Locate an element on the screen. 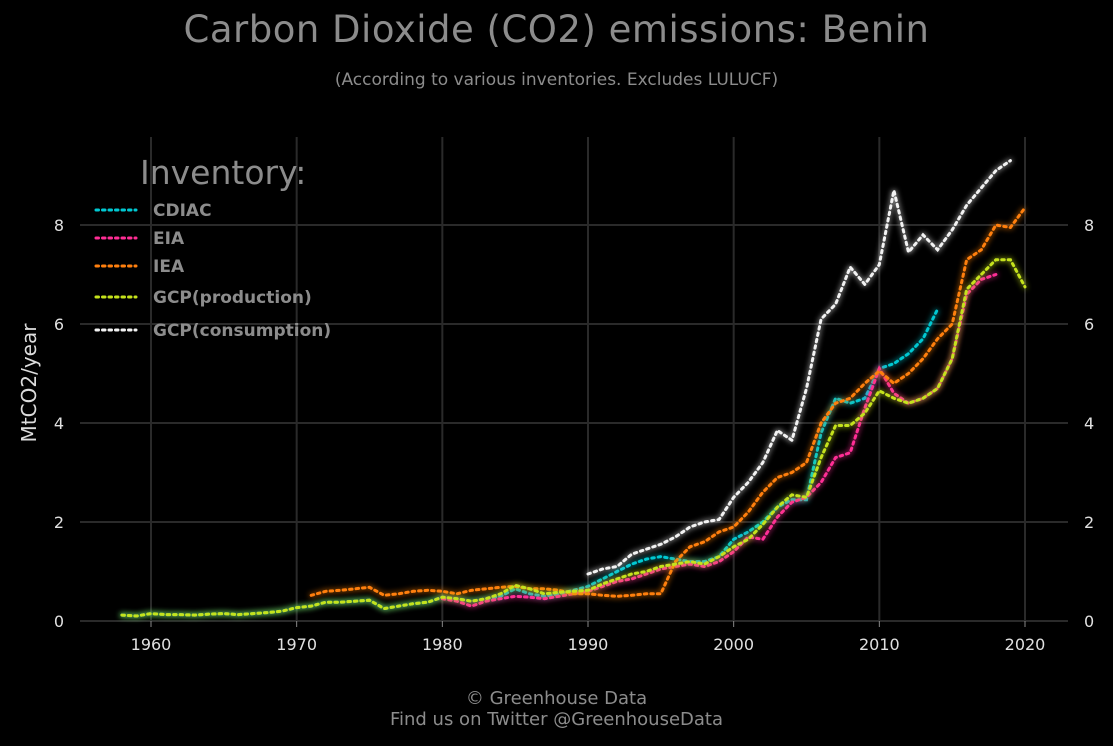 The height and width of the screenshot is (746, 1113). y-tick-label-left: 2 is located at coordinates (59, 522).